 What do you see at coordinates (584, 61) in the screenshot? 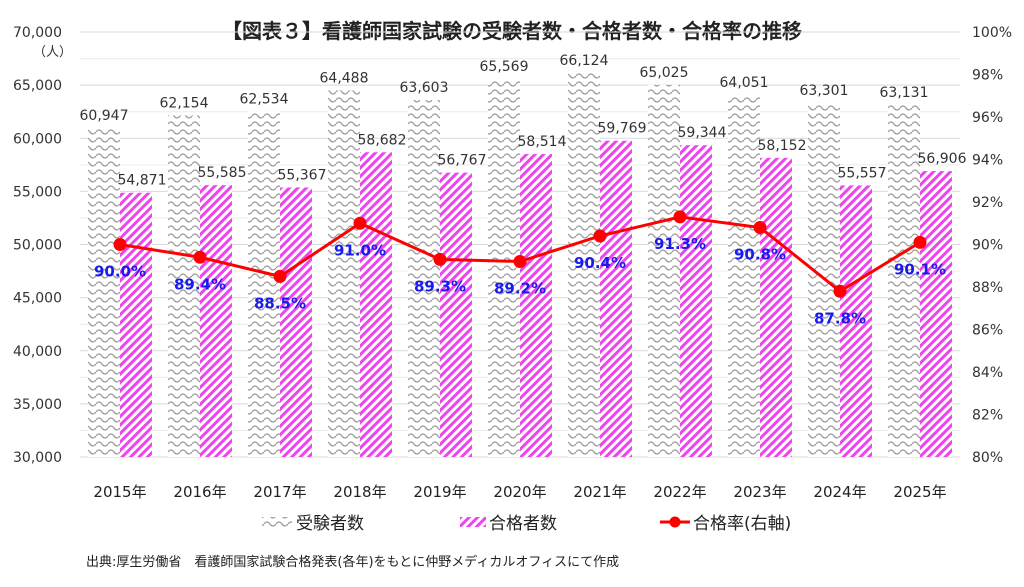
I see `data-label-examinees: 66,124` at bounding box center [584, 61].